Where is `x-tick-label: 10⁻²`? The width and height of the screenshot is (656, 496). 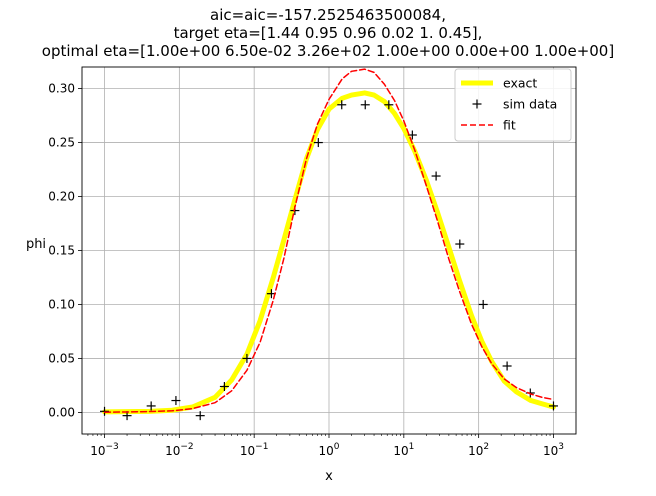
x-tick-label: 10⁻² is located at coordinates (179, 450).